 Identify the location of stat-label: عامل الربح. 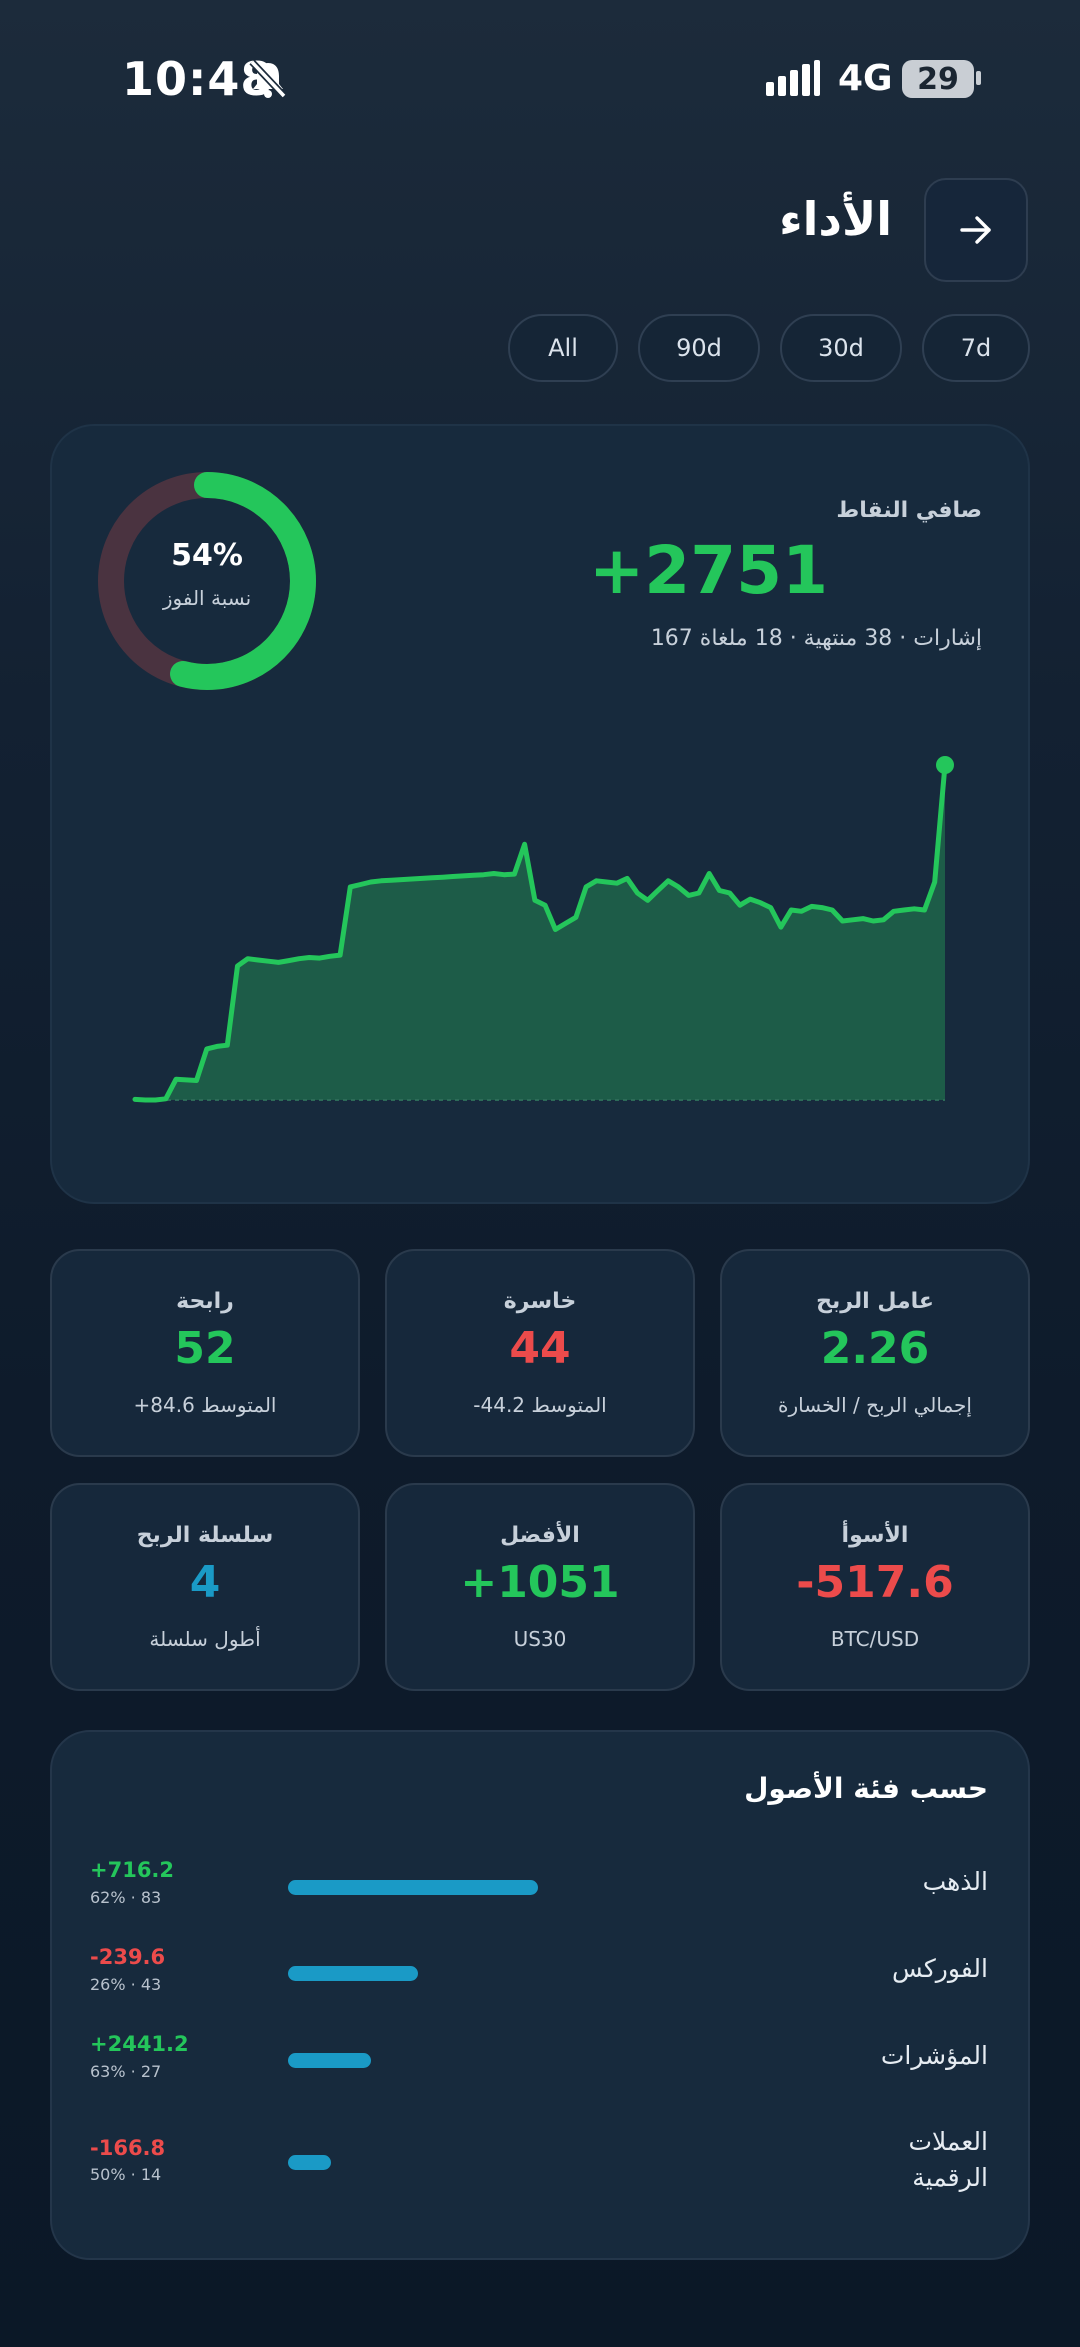
(875, 1301).